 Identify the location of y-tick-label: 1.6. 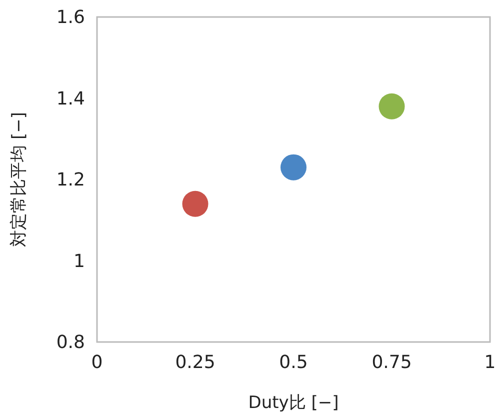
(70, 17).